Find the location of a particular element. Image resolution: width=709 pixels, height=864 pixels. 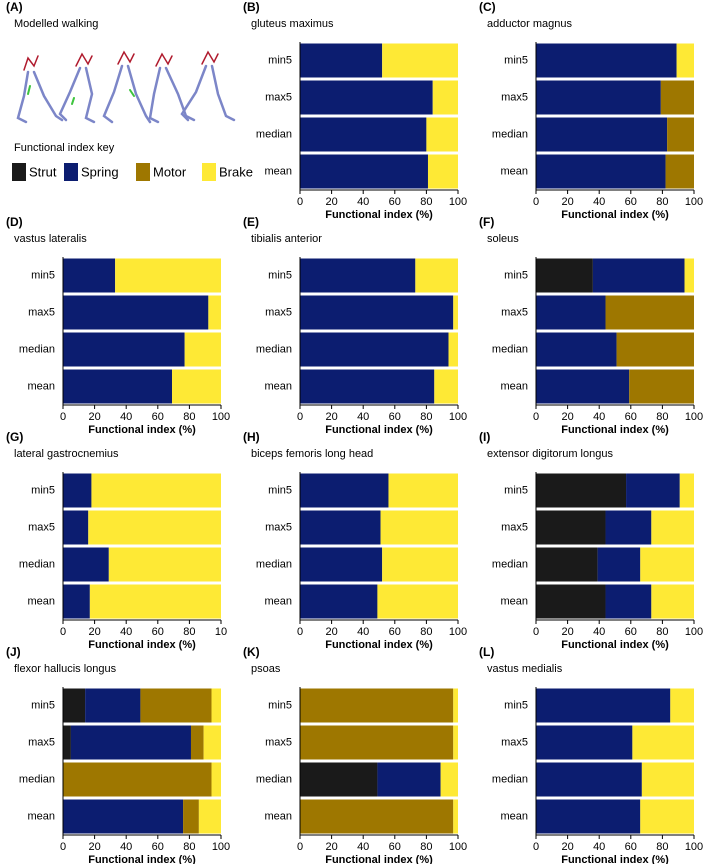

chart-title: extensor digitorum longus is located at coordinates (550, 454).